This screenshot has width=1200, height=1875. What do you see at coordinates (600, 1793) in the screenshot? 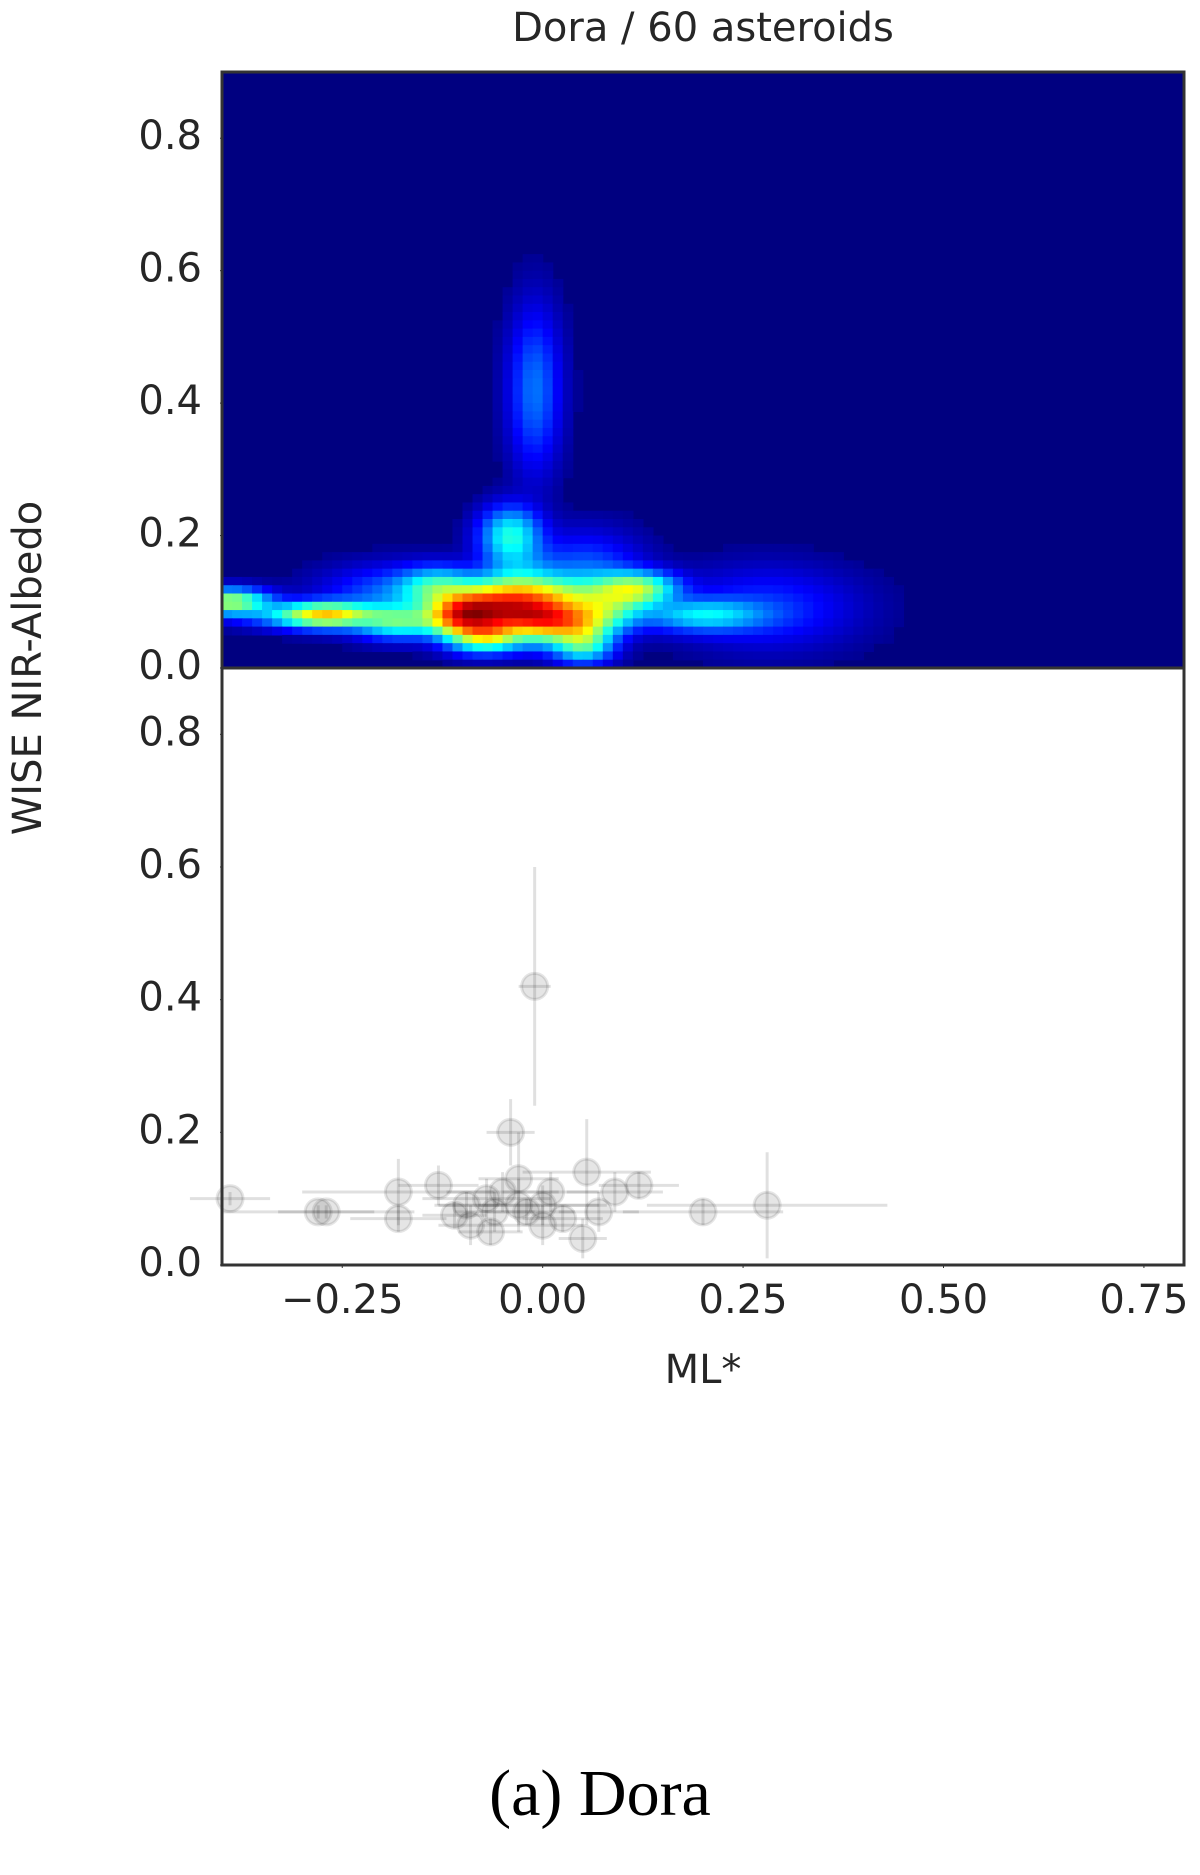
I see `caption: (a) Dora` at bounding box center [600, 1793].